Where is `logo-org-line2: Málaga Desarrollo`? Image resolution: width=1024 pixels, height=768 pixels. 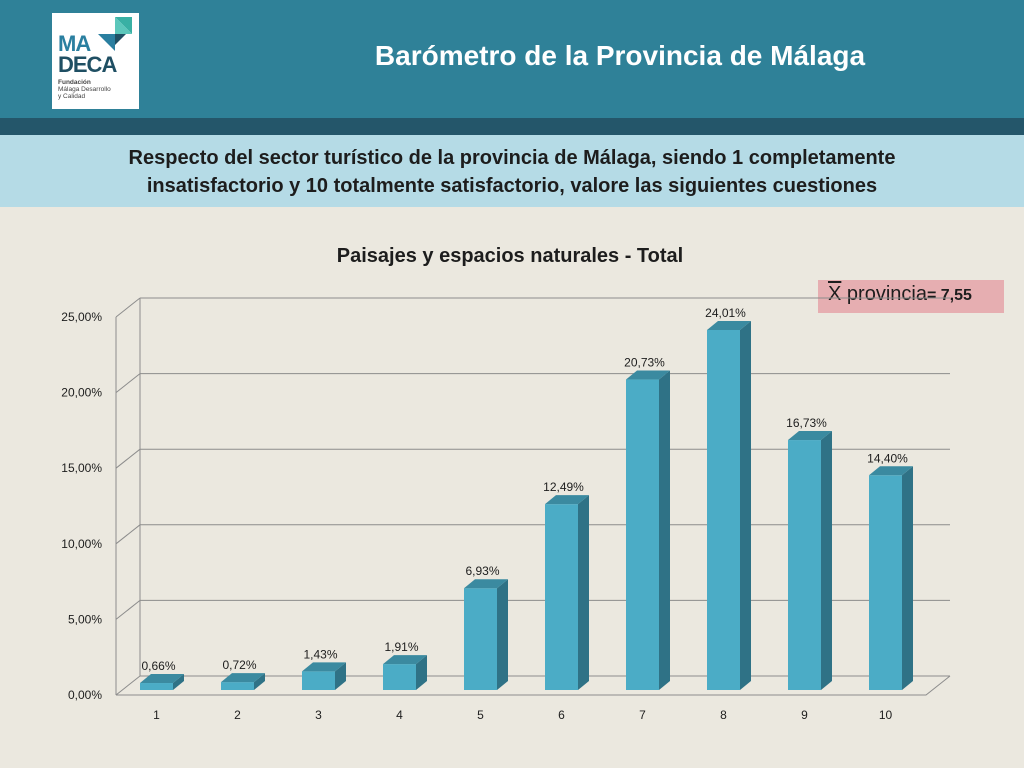 logo-org-line2: Málaga Desarrollo is located at coordinates (84, 89).